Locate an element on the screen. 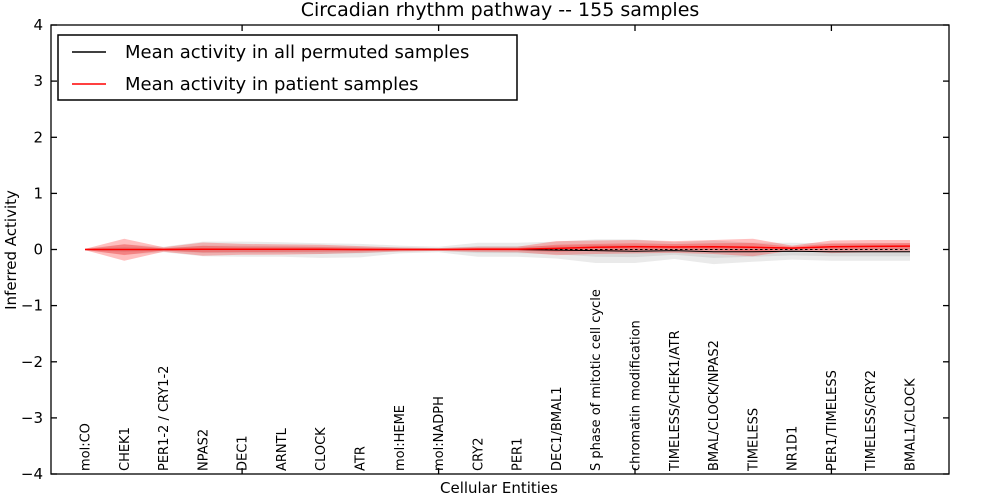 The height and width of the screenshot is (500, 1000). entity-label: chromatin modification is located at coordinates (636, 395).